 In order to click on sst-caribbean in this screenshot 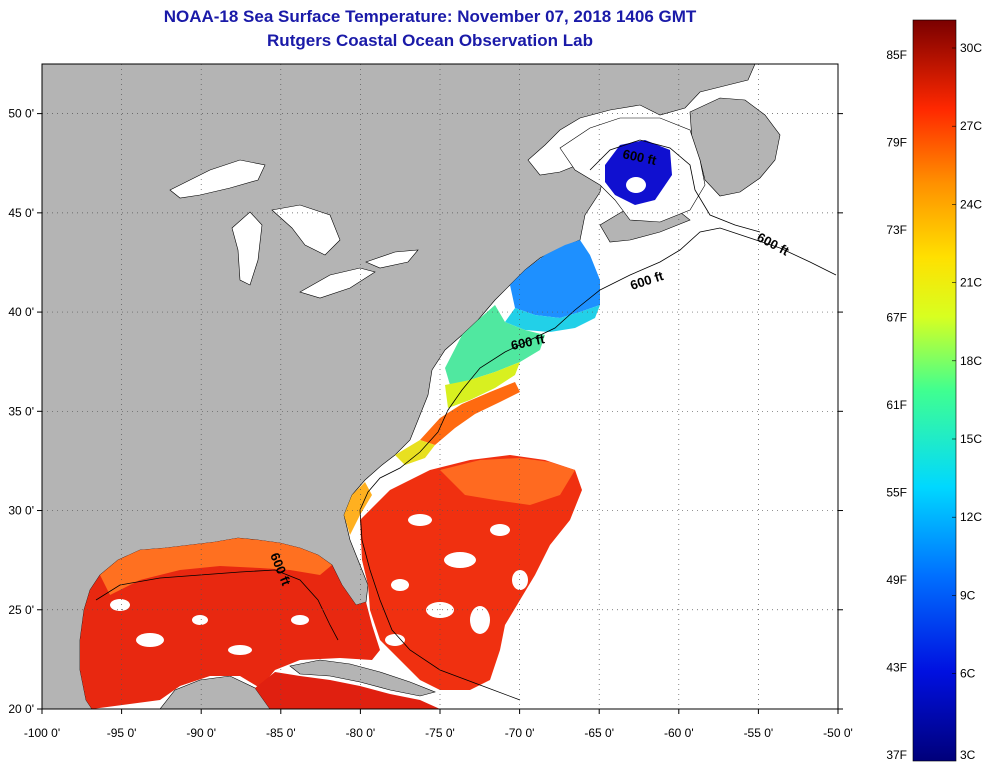, I will do `click(347, 690)`.